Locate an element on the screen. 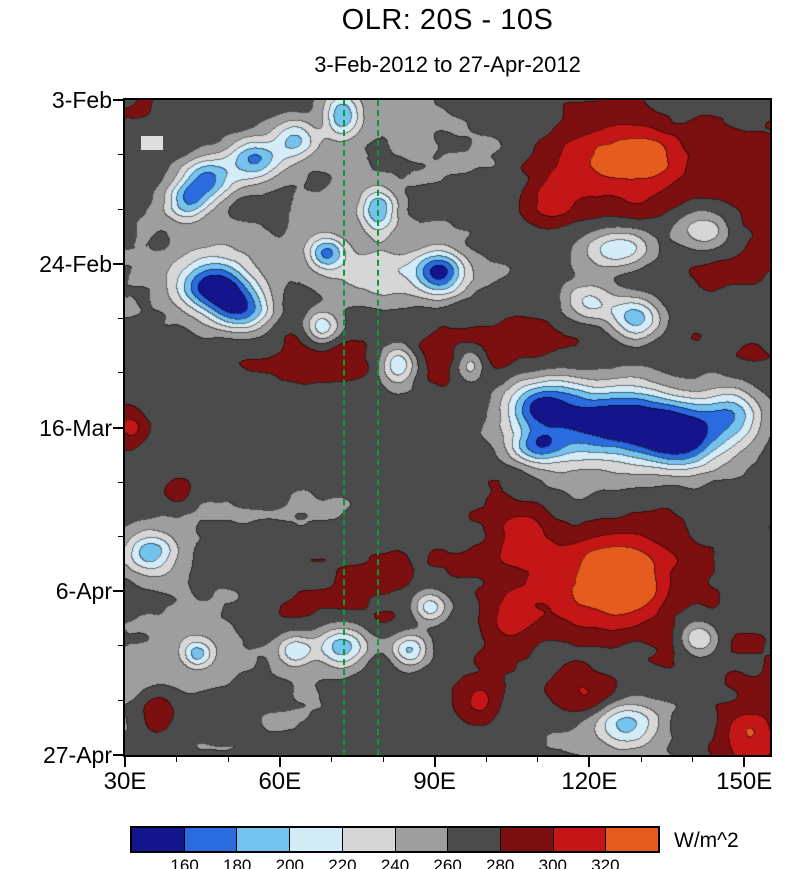 This screenshot has height=869, width=798. colorbar-tick-label: 320 is located at coordinates (605, 862).